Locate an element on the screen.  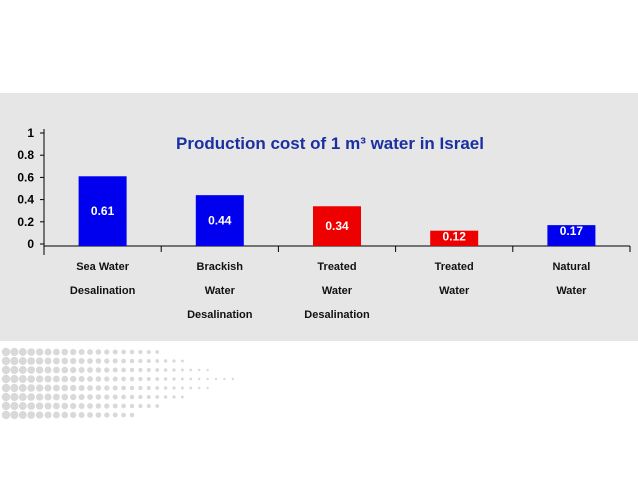
x-category-label: Treated Water is located at coordinates (454, 279).